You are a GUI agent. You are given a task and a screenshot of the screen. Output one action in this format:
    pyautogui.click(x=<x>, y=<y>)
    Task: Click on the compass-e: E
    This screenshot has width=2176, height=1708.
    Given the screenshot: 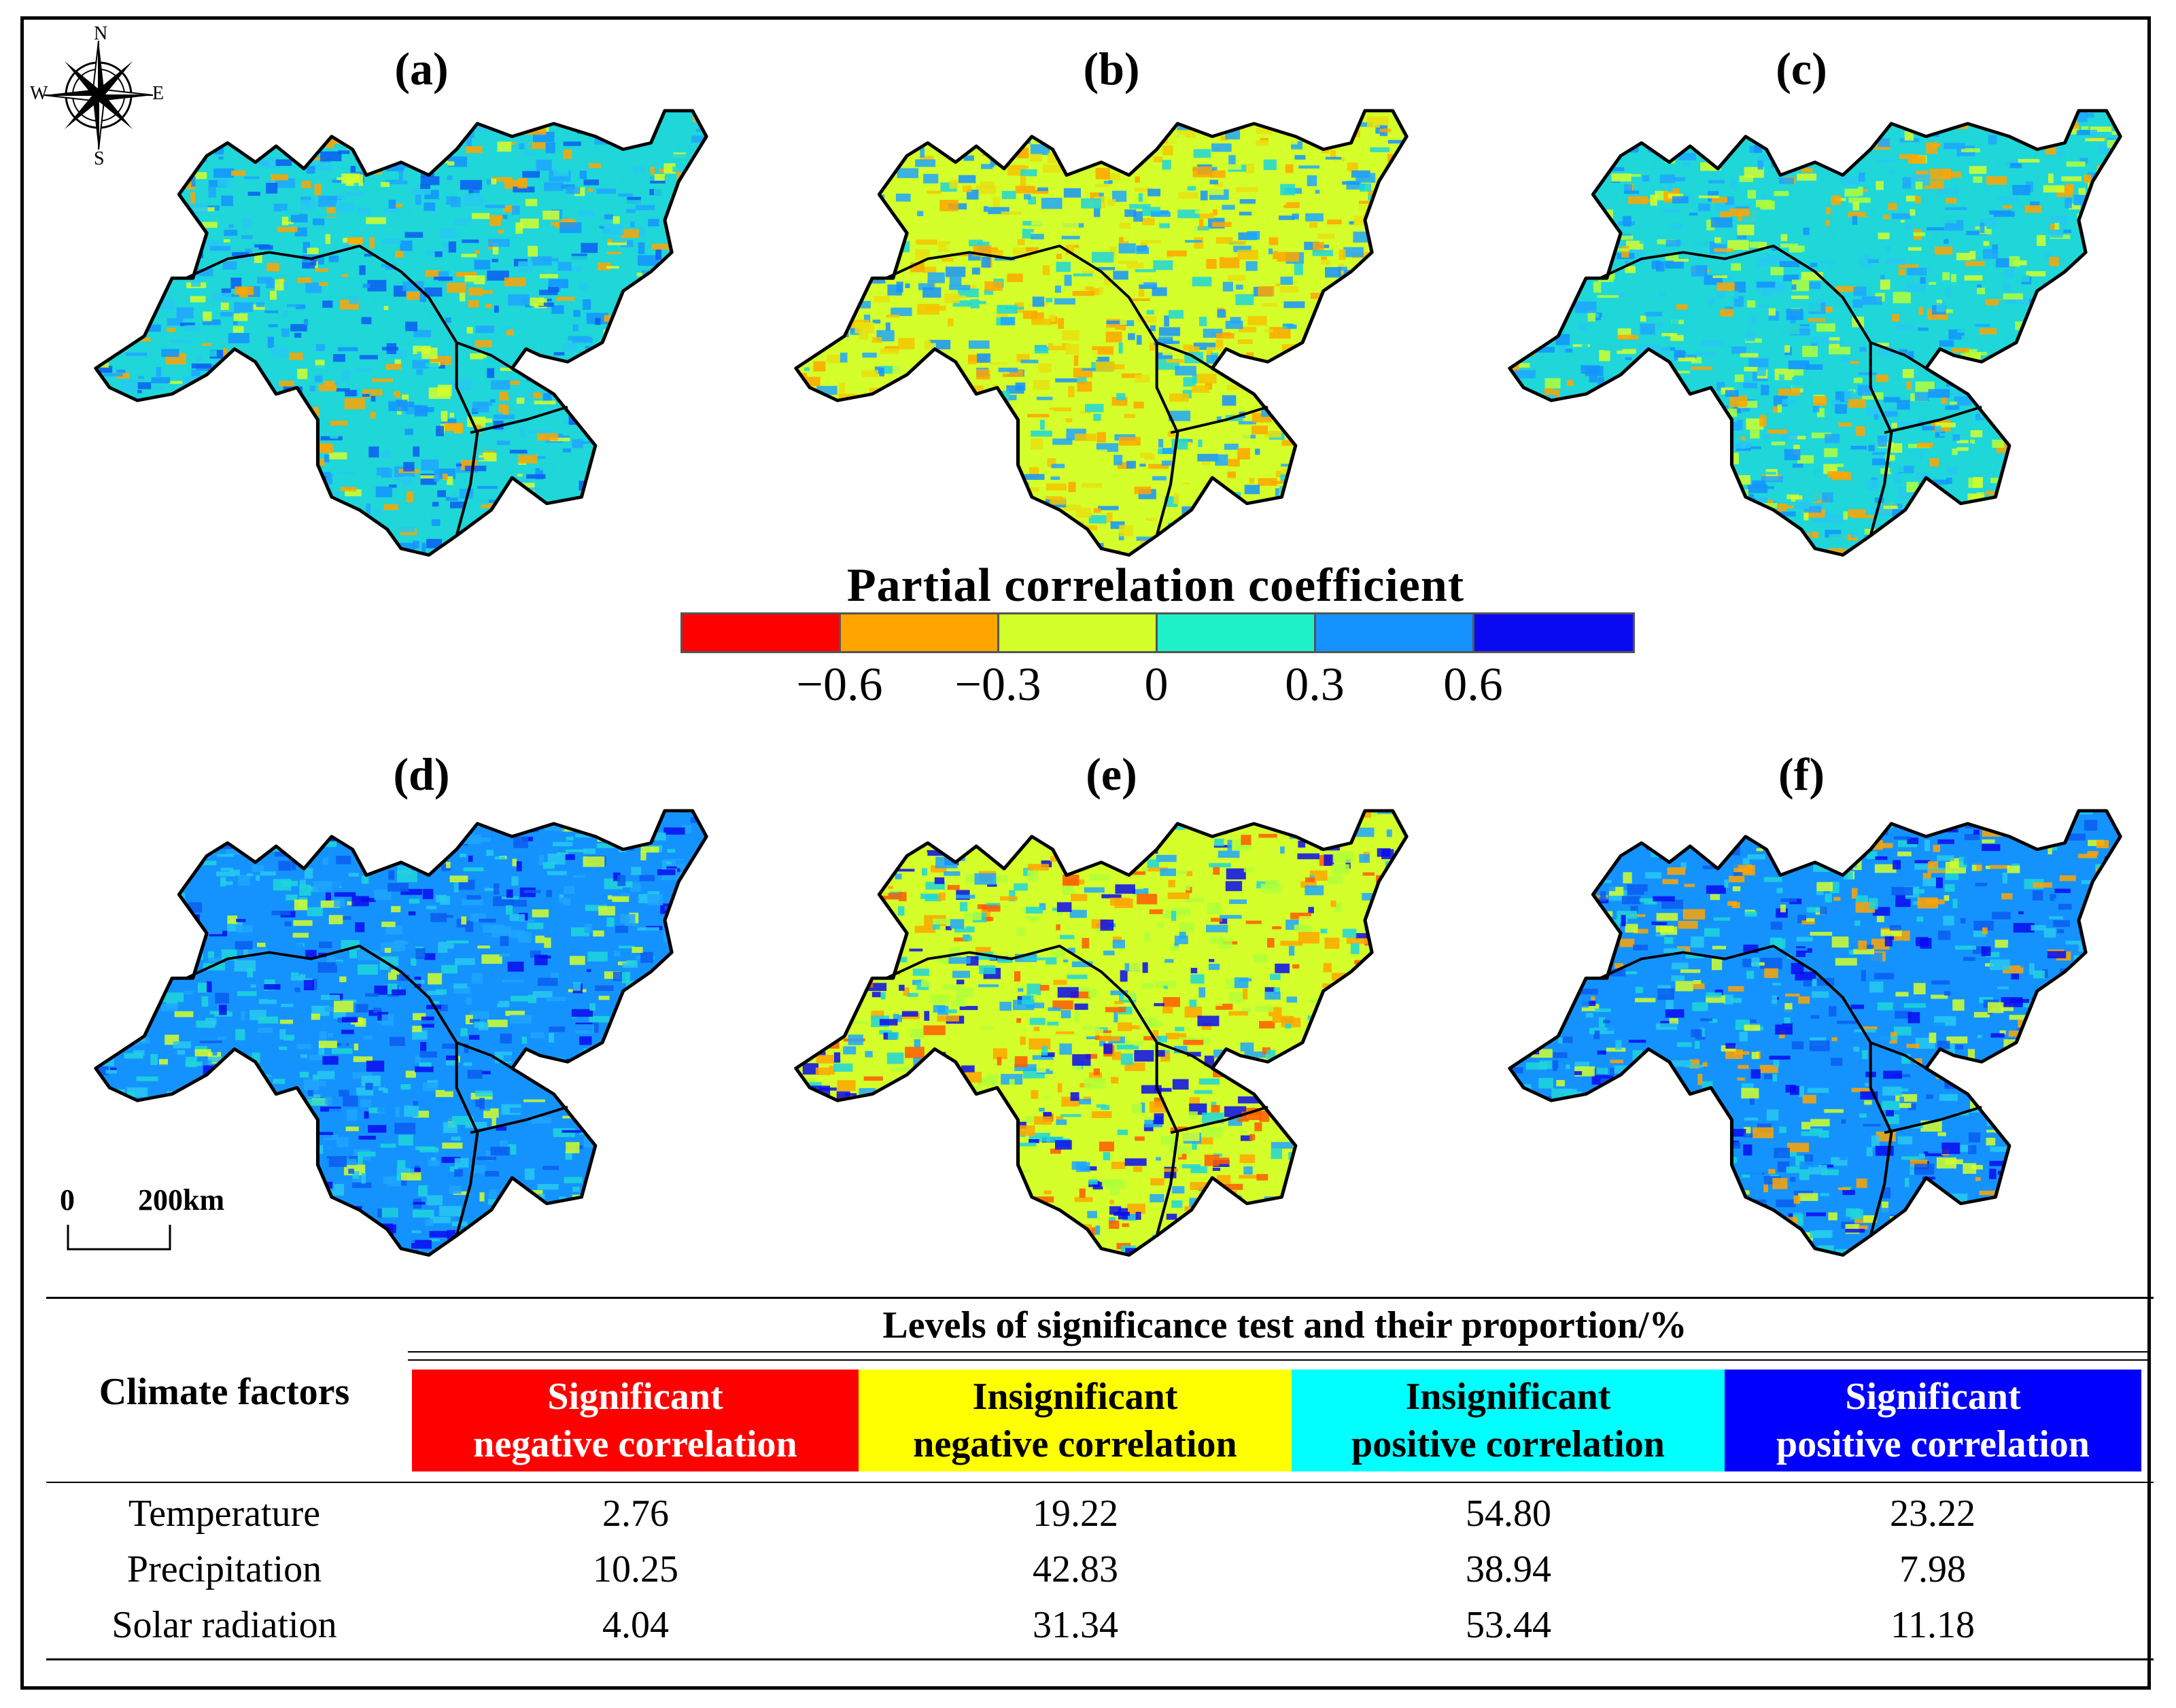 What is the action you would take?
    pyautogui.click(x=158, y=93)
    